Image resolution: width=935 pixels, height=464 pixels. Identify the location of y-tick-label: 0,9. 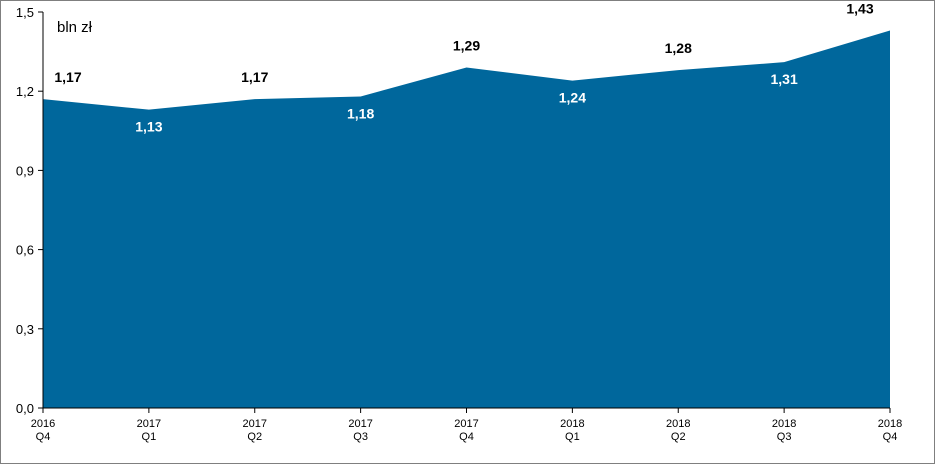
(25, 170).